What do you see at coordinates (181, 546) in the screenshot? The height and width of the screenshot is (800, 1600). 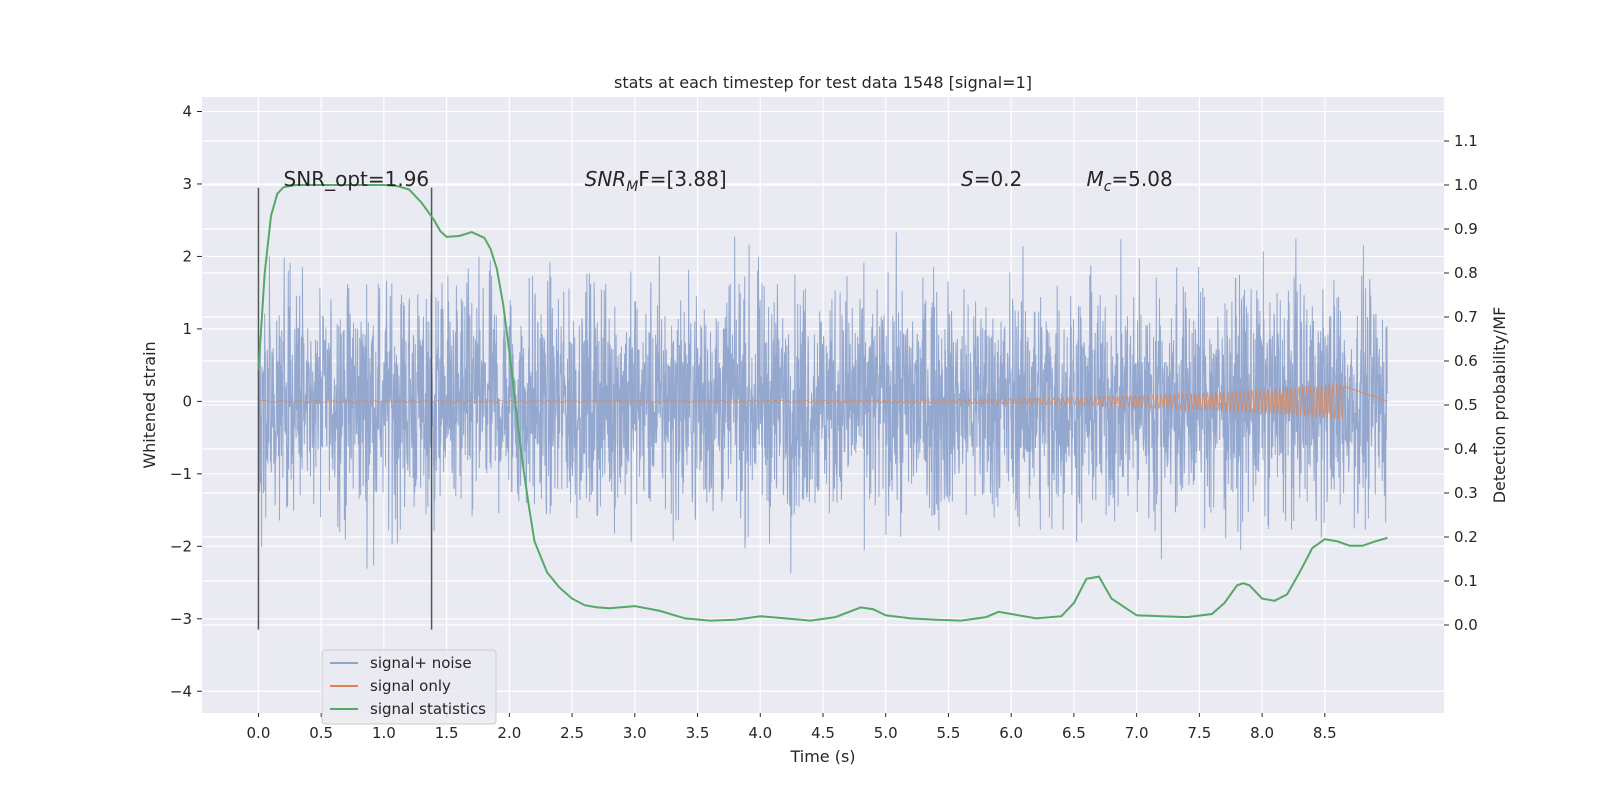 I see `y-tick-6: −2` at bounding box center [181, 546].